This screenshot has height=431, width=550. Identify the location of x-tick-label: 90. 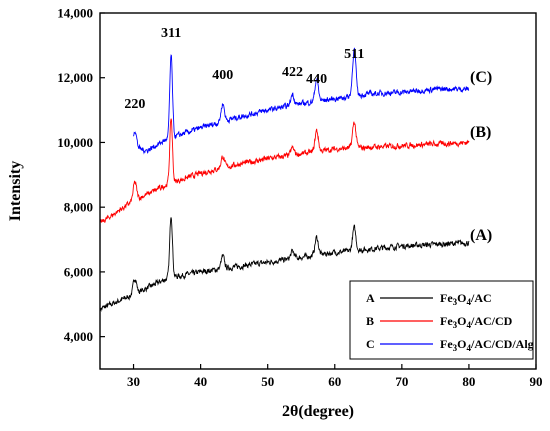
(536, 381).